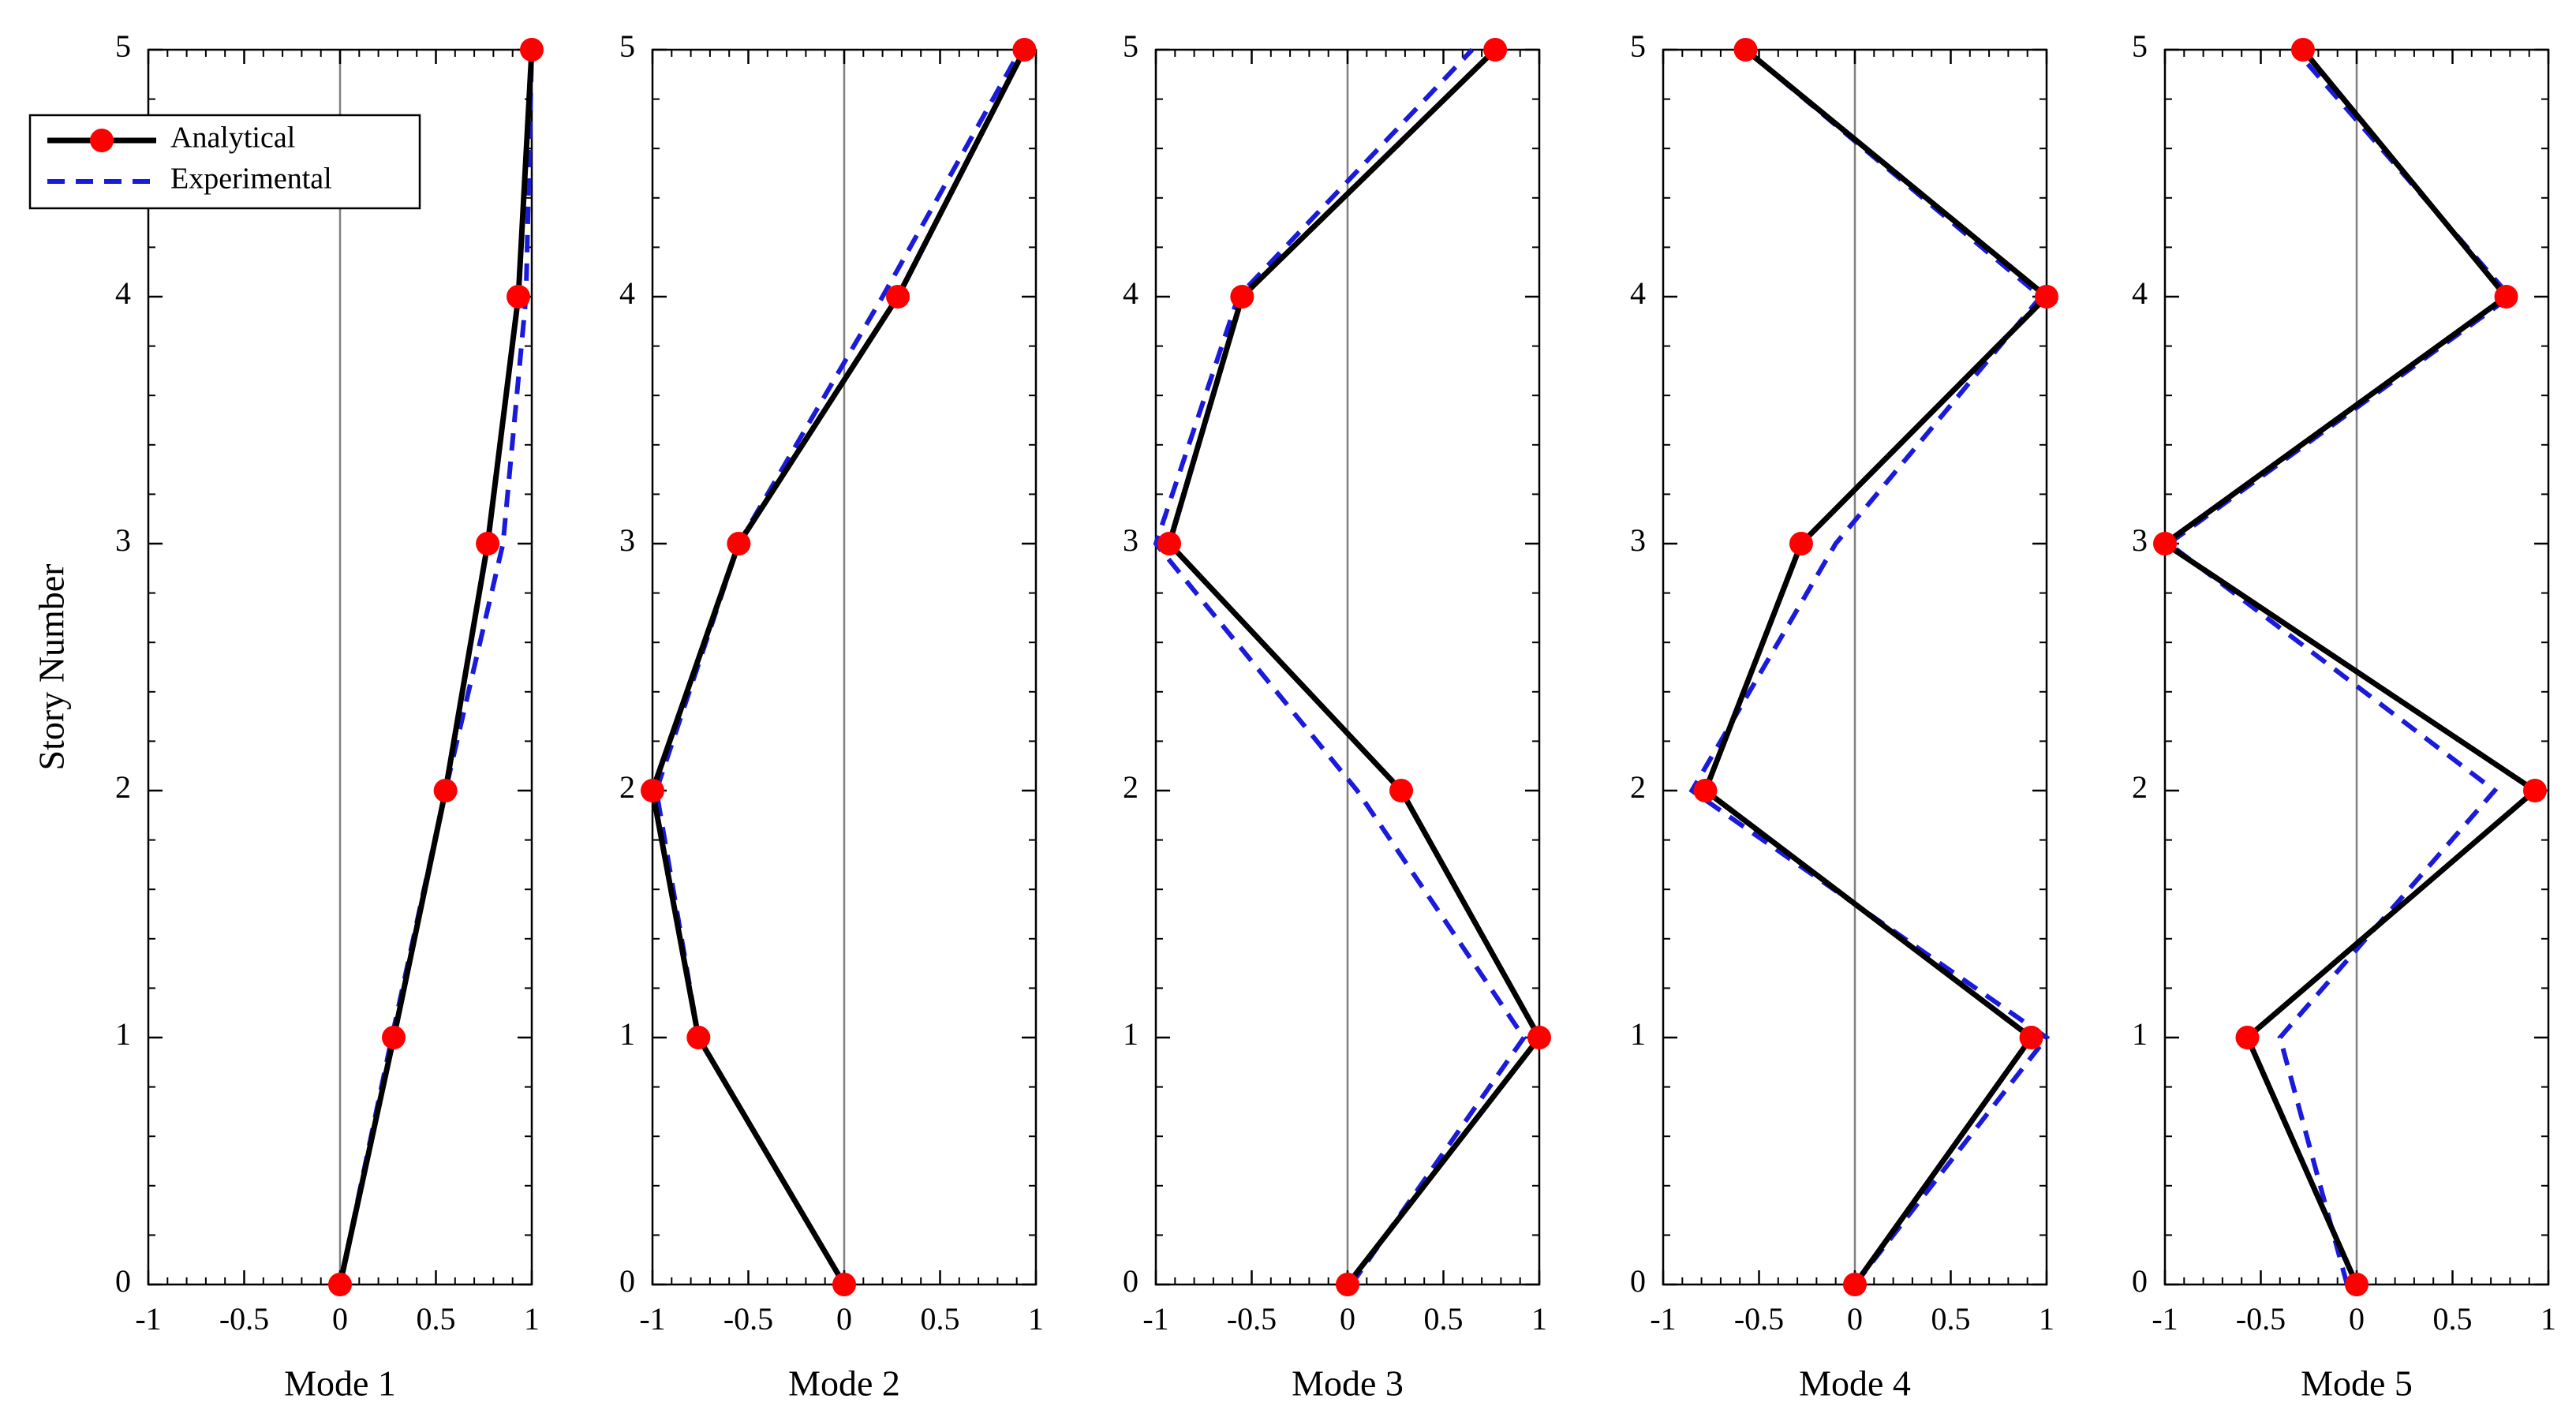  Describe the element at coordinates (1855, 1383) in the screenshot. I see `x-axis-label: Mode 4` at that location.